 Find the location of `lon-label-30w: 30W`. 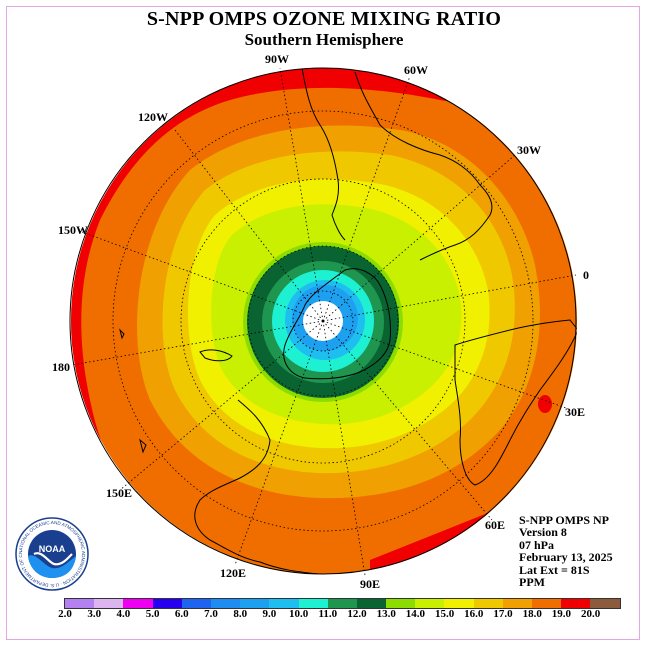

lon-label-30w: 30W is located at coordinates (529, 150).